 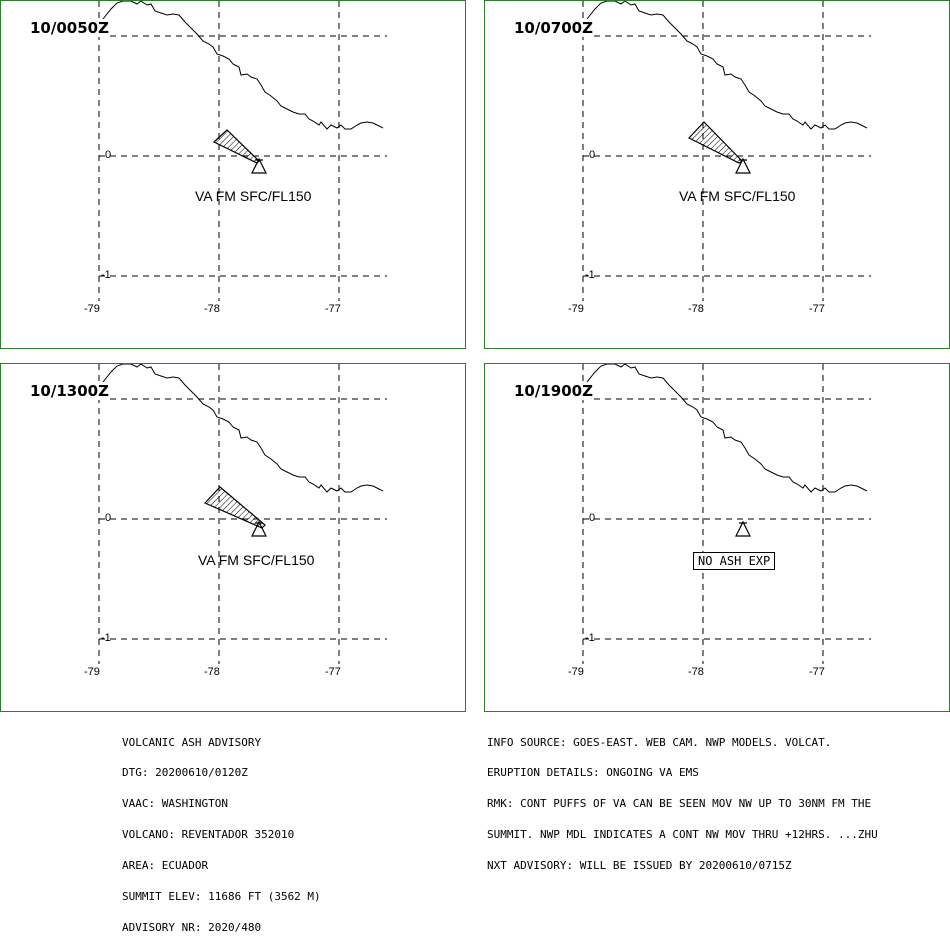 I want to click on lat-lon-grid, so click(x=726, y=514).